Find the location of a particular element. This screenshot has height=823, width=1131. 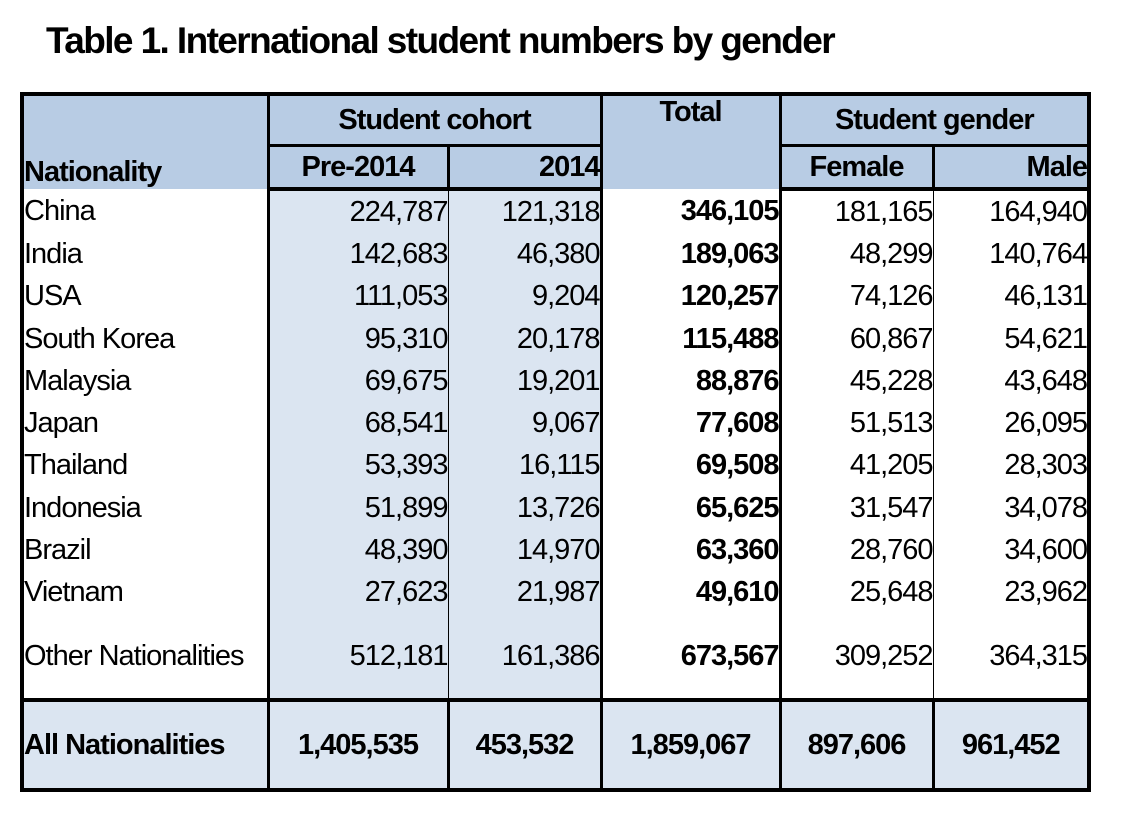

y2014-cell: 46,380 is located at coordinates (524, 254).